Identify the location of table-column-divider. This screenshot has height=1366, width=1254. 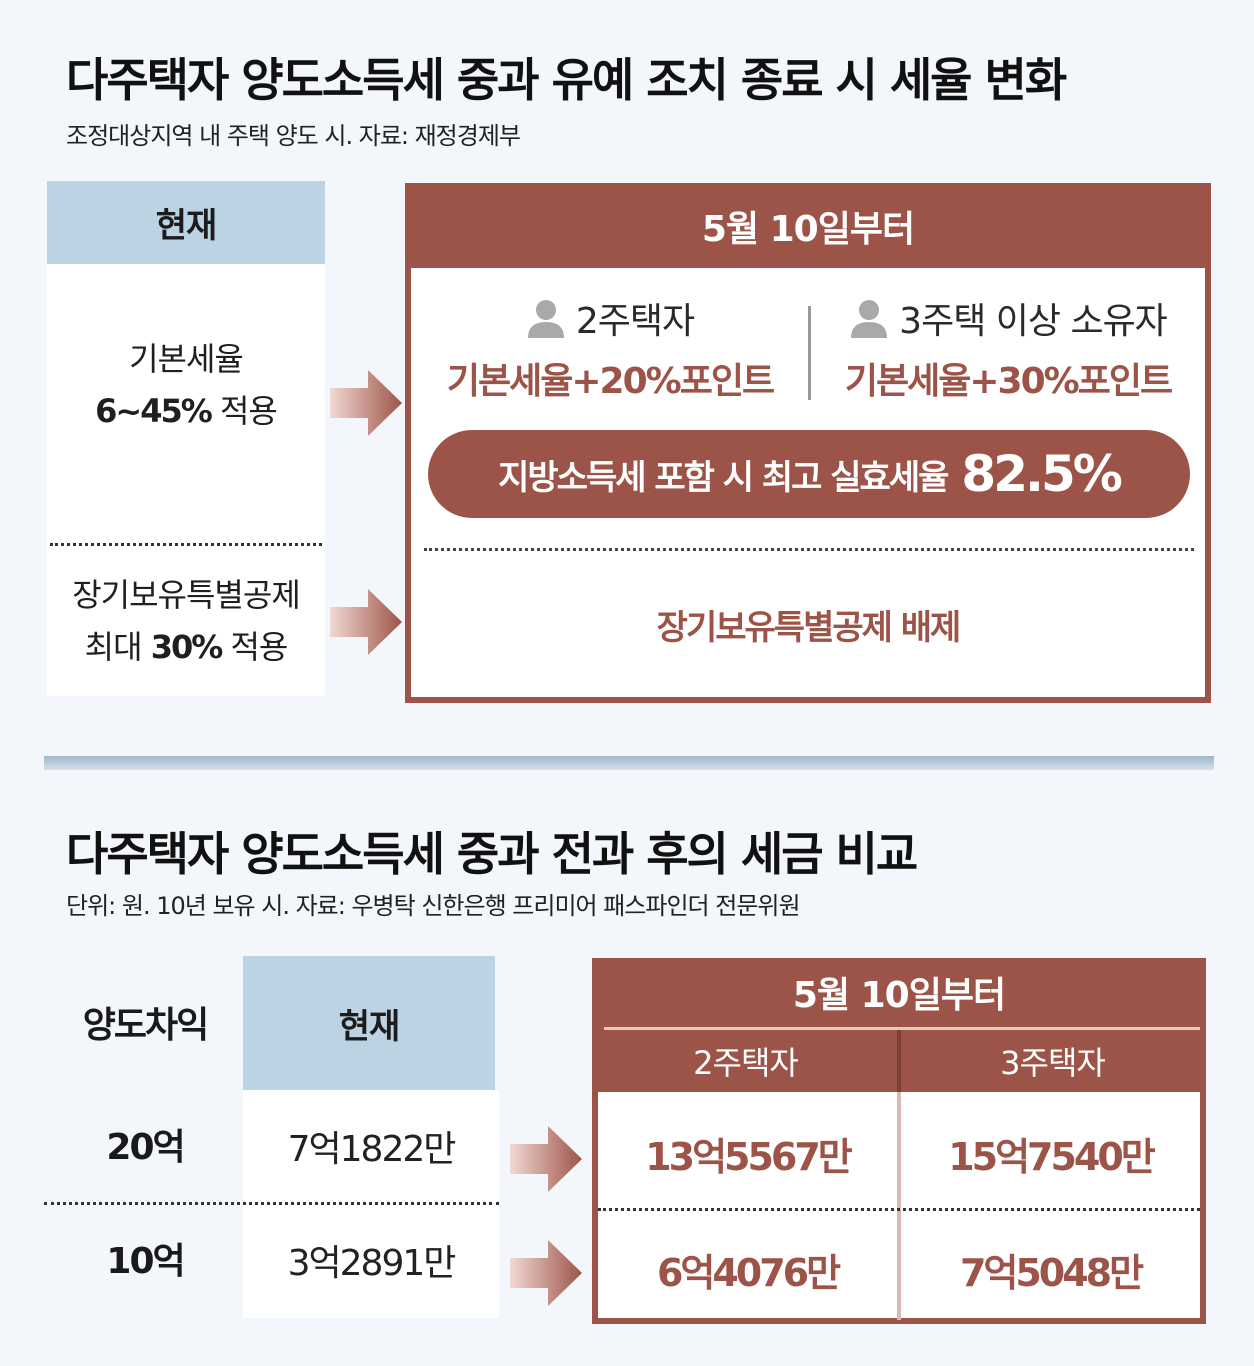
(899, 1175).